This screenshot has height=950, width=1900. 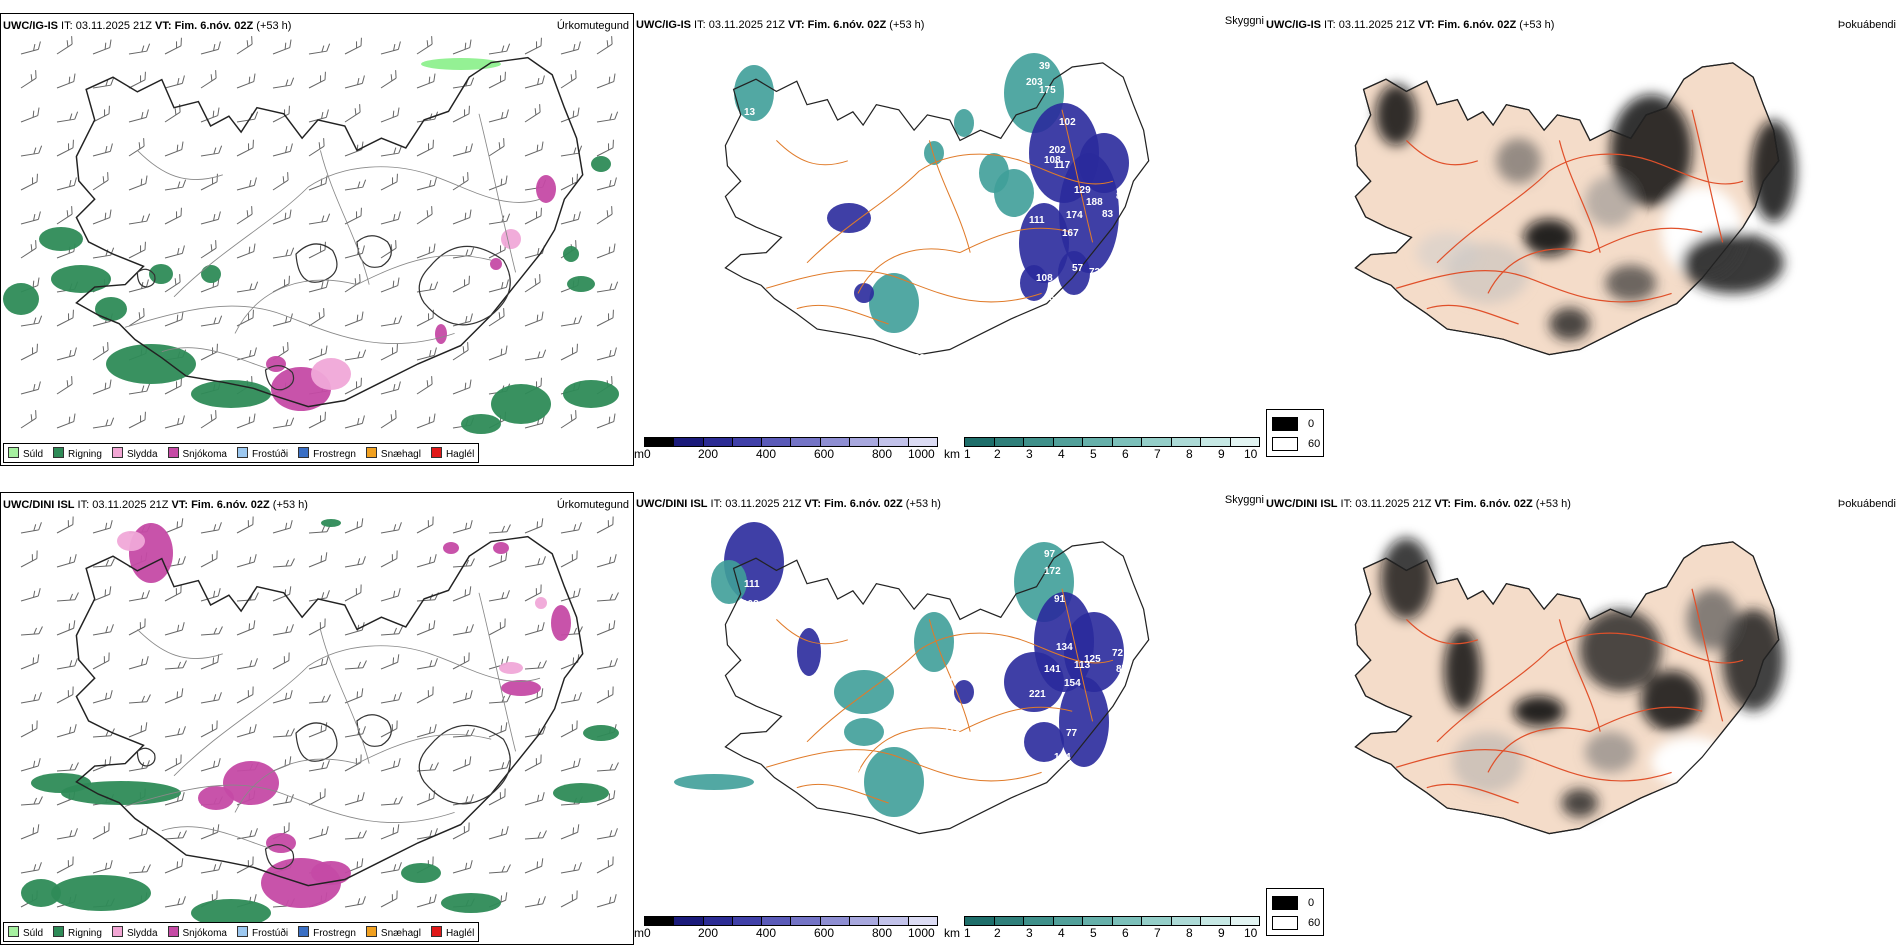 What do you see at coordinates (786, 930) in the screenshot?
I see `ceiling-colorbar: m 0 200 400 600 800 1000` at bounding box center [786, 930].